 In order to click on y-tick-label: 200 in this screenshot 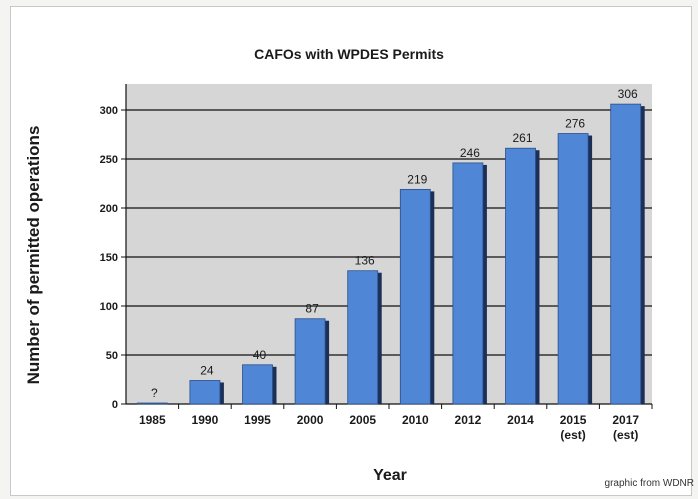, I will do `click(109, 209)`.